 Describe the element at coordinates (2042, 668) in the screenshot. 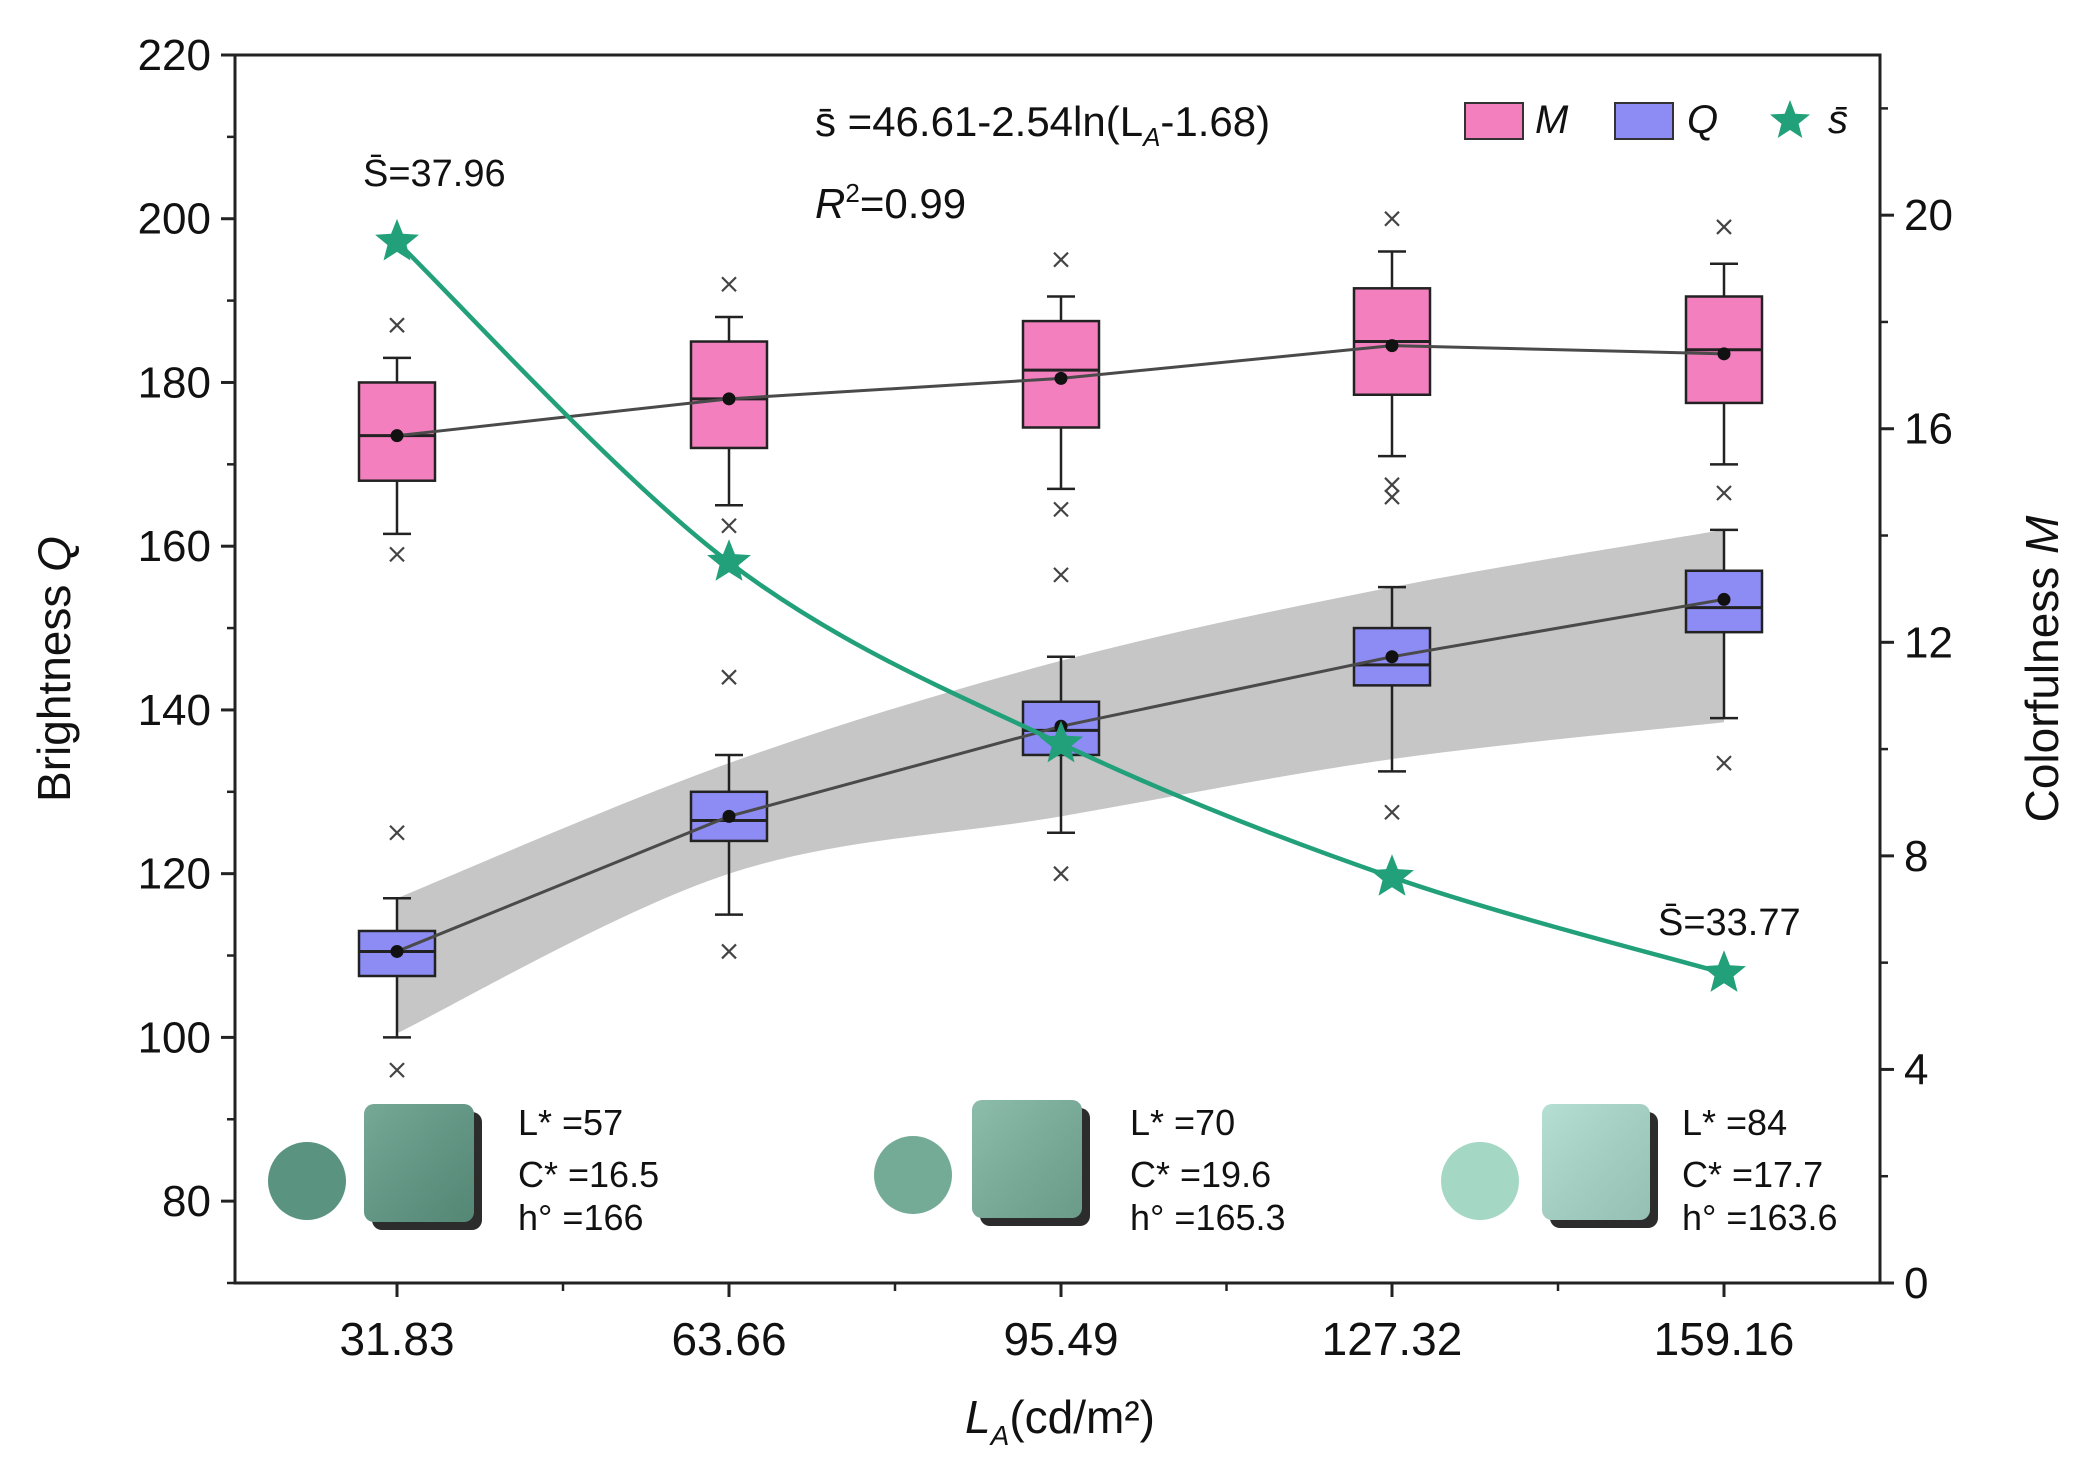

I see `y-right-title: Colorfulness M` at that location.